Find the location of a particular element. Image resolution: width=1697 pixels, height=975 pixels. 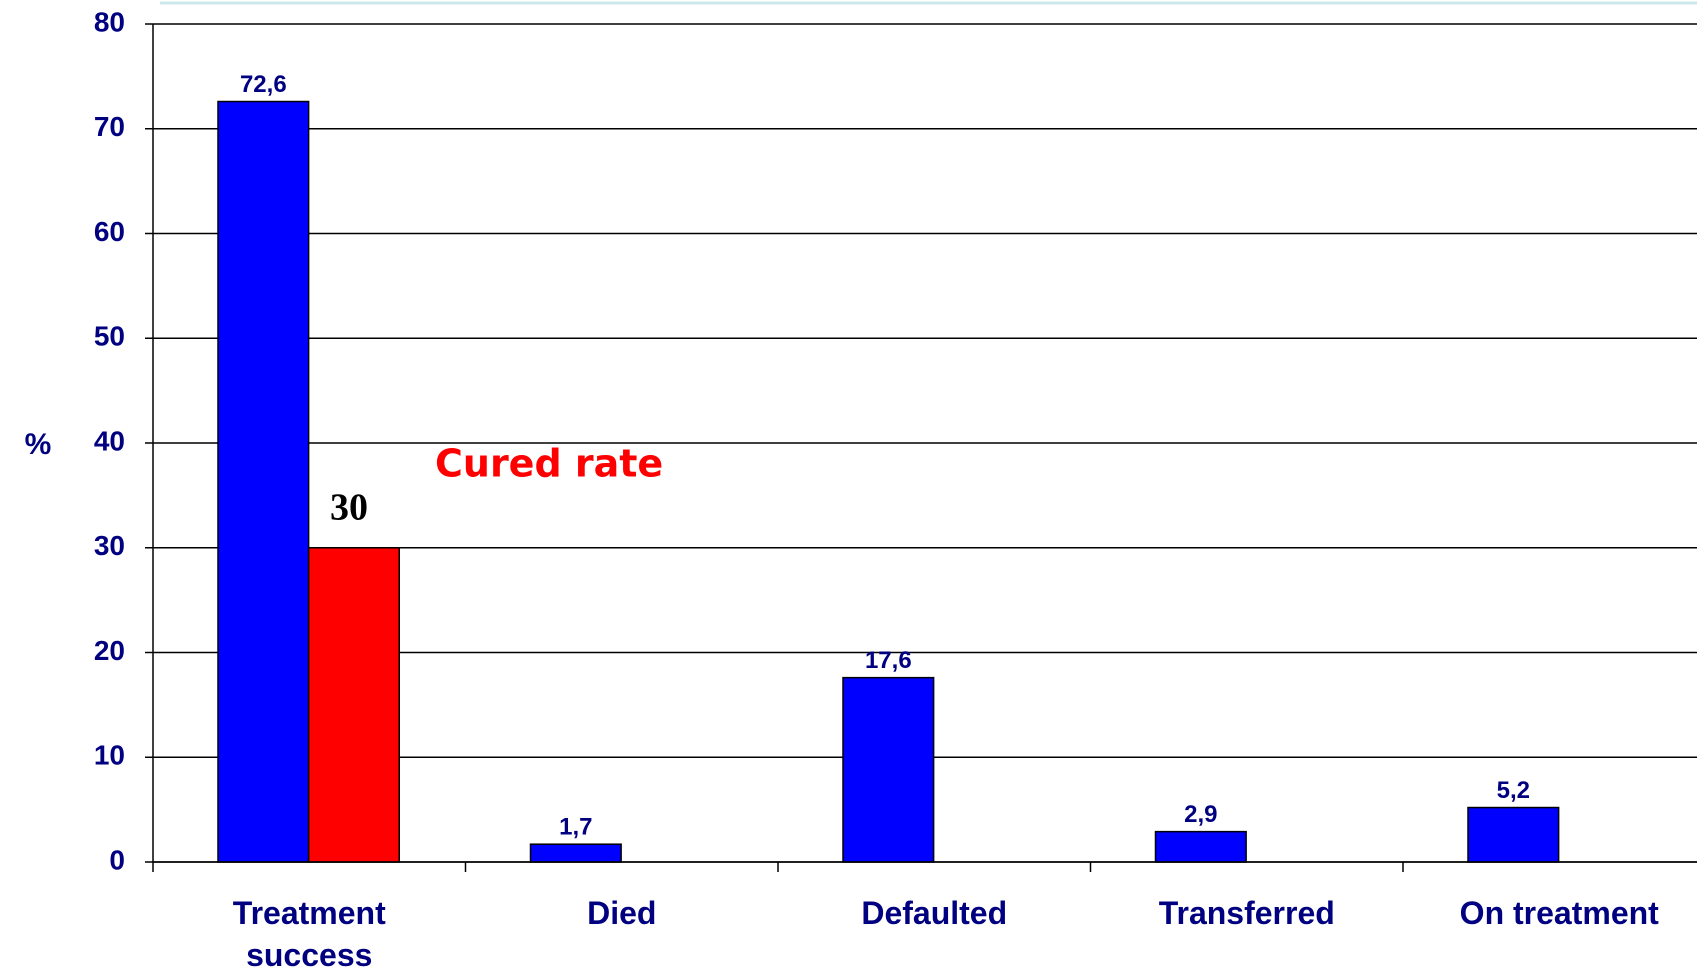

y-tick-label: 70 is located at coordinates (109, 126).